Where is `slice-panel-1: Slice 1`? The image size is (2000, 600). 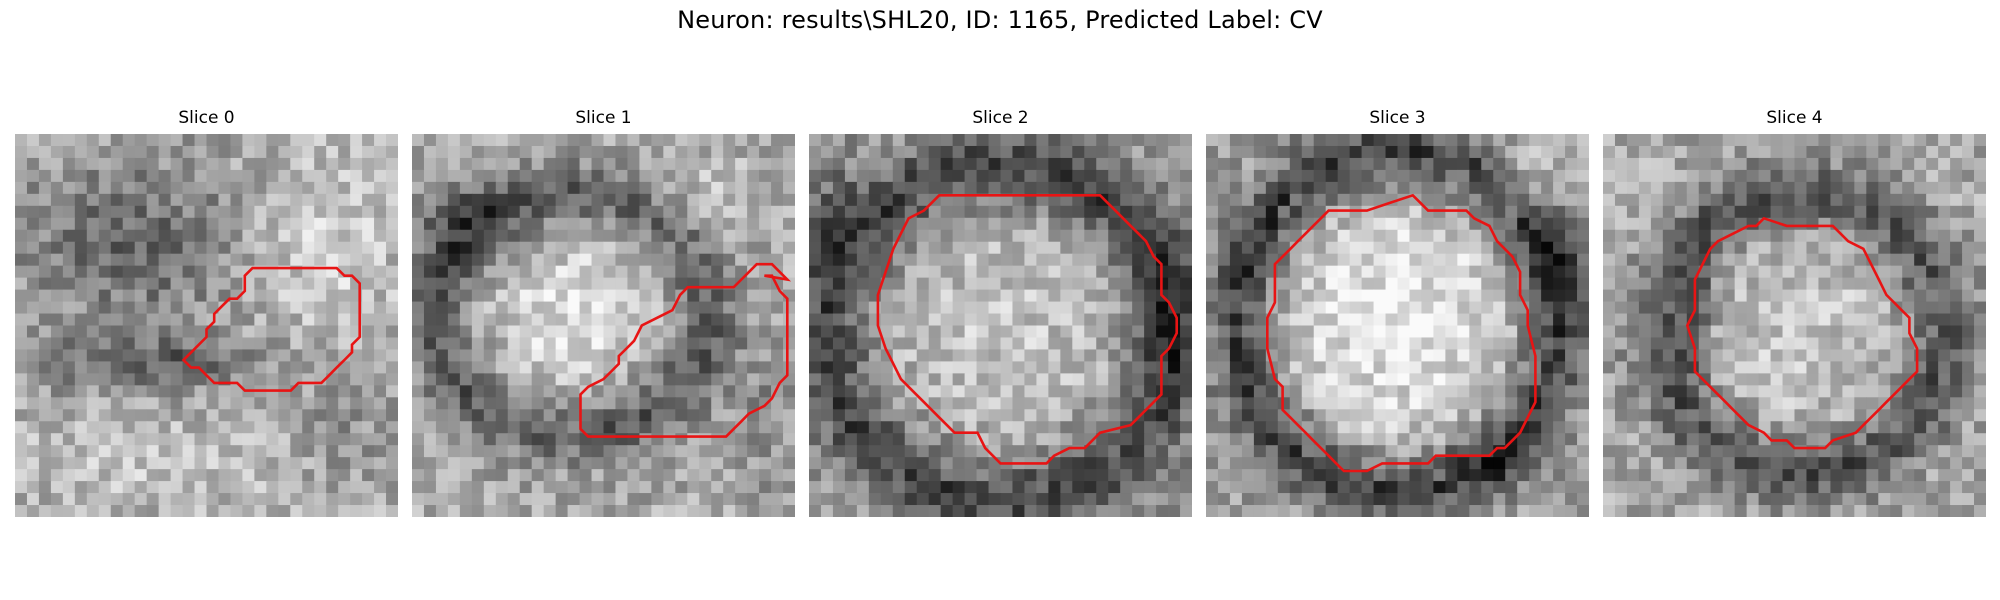 slice-panel-1: Slice 1 is located at coordinates (603, 312).